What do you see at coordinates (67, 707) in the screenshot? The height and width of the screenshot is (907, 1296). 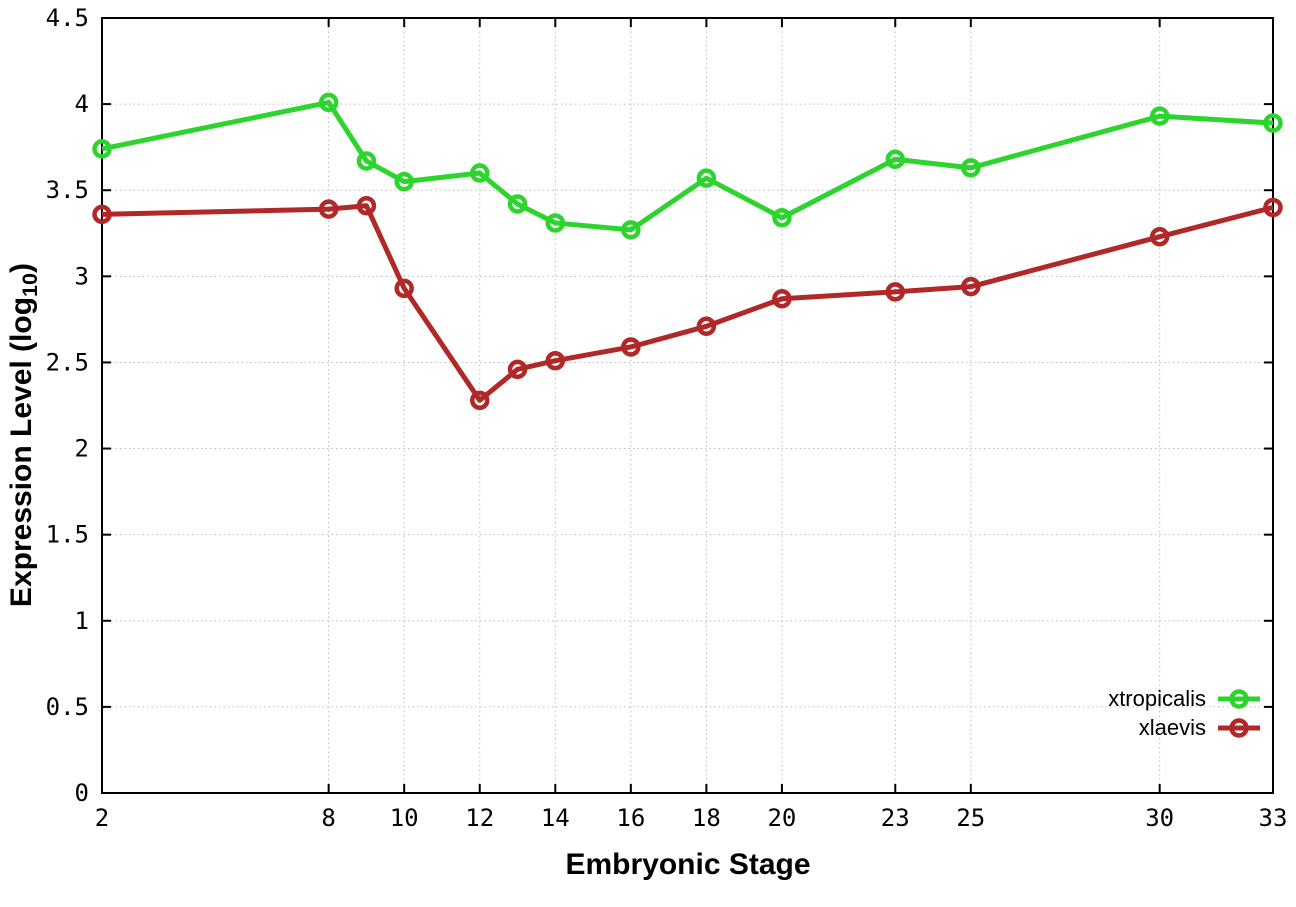 I see `y-tick-label-0.5: 0.5` at bounding box center [67, 707].